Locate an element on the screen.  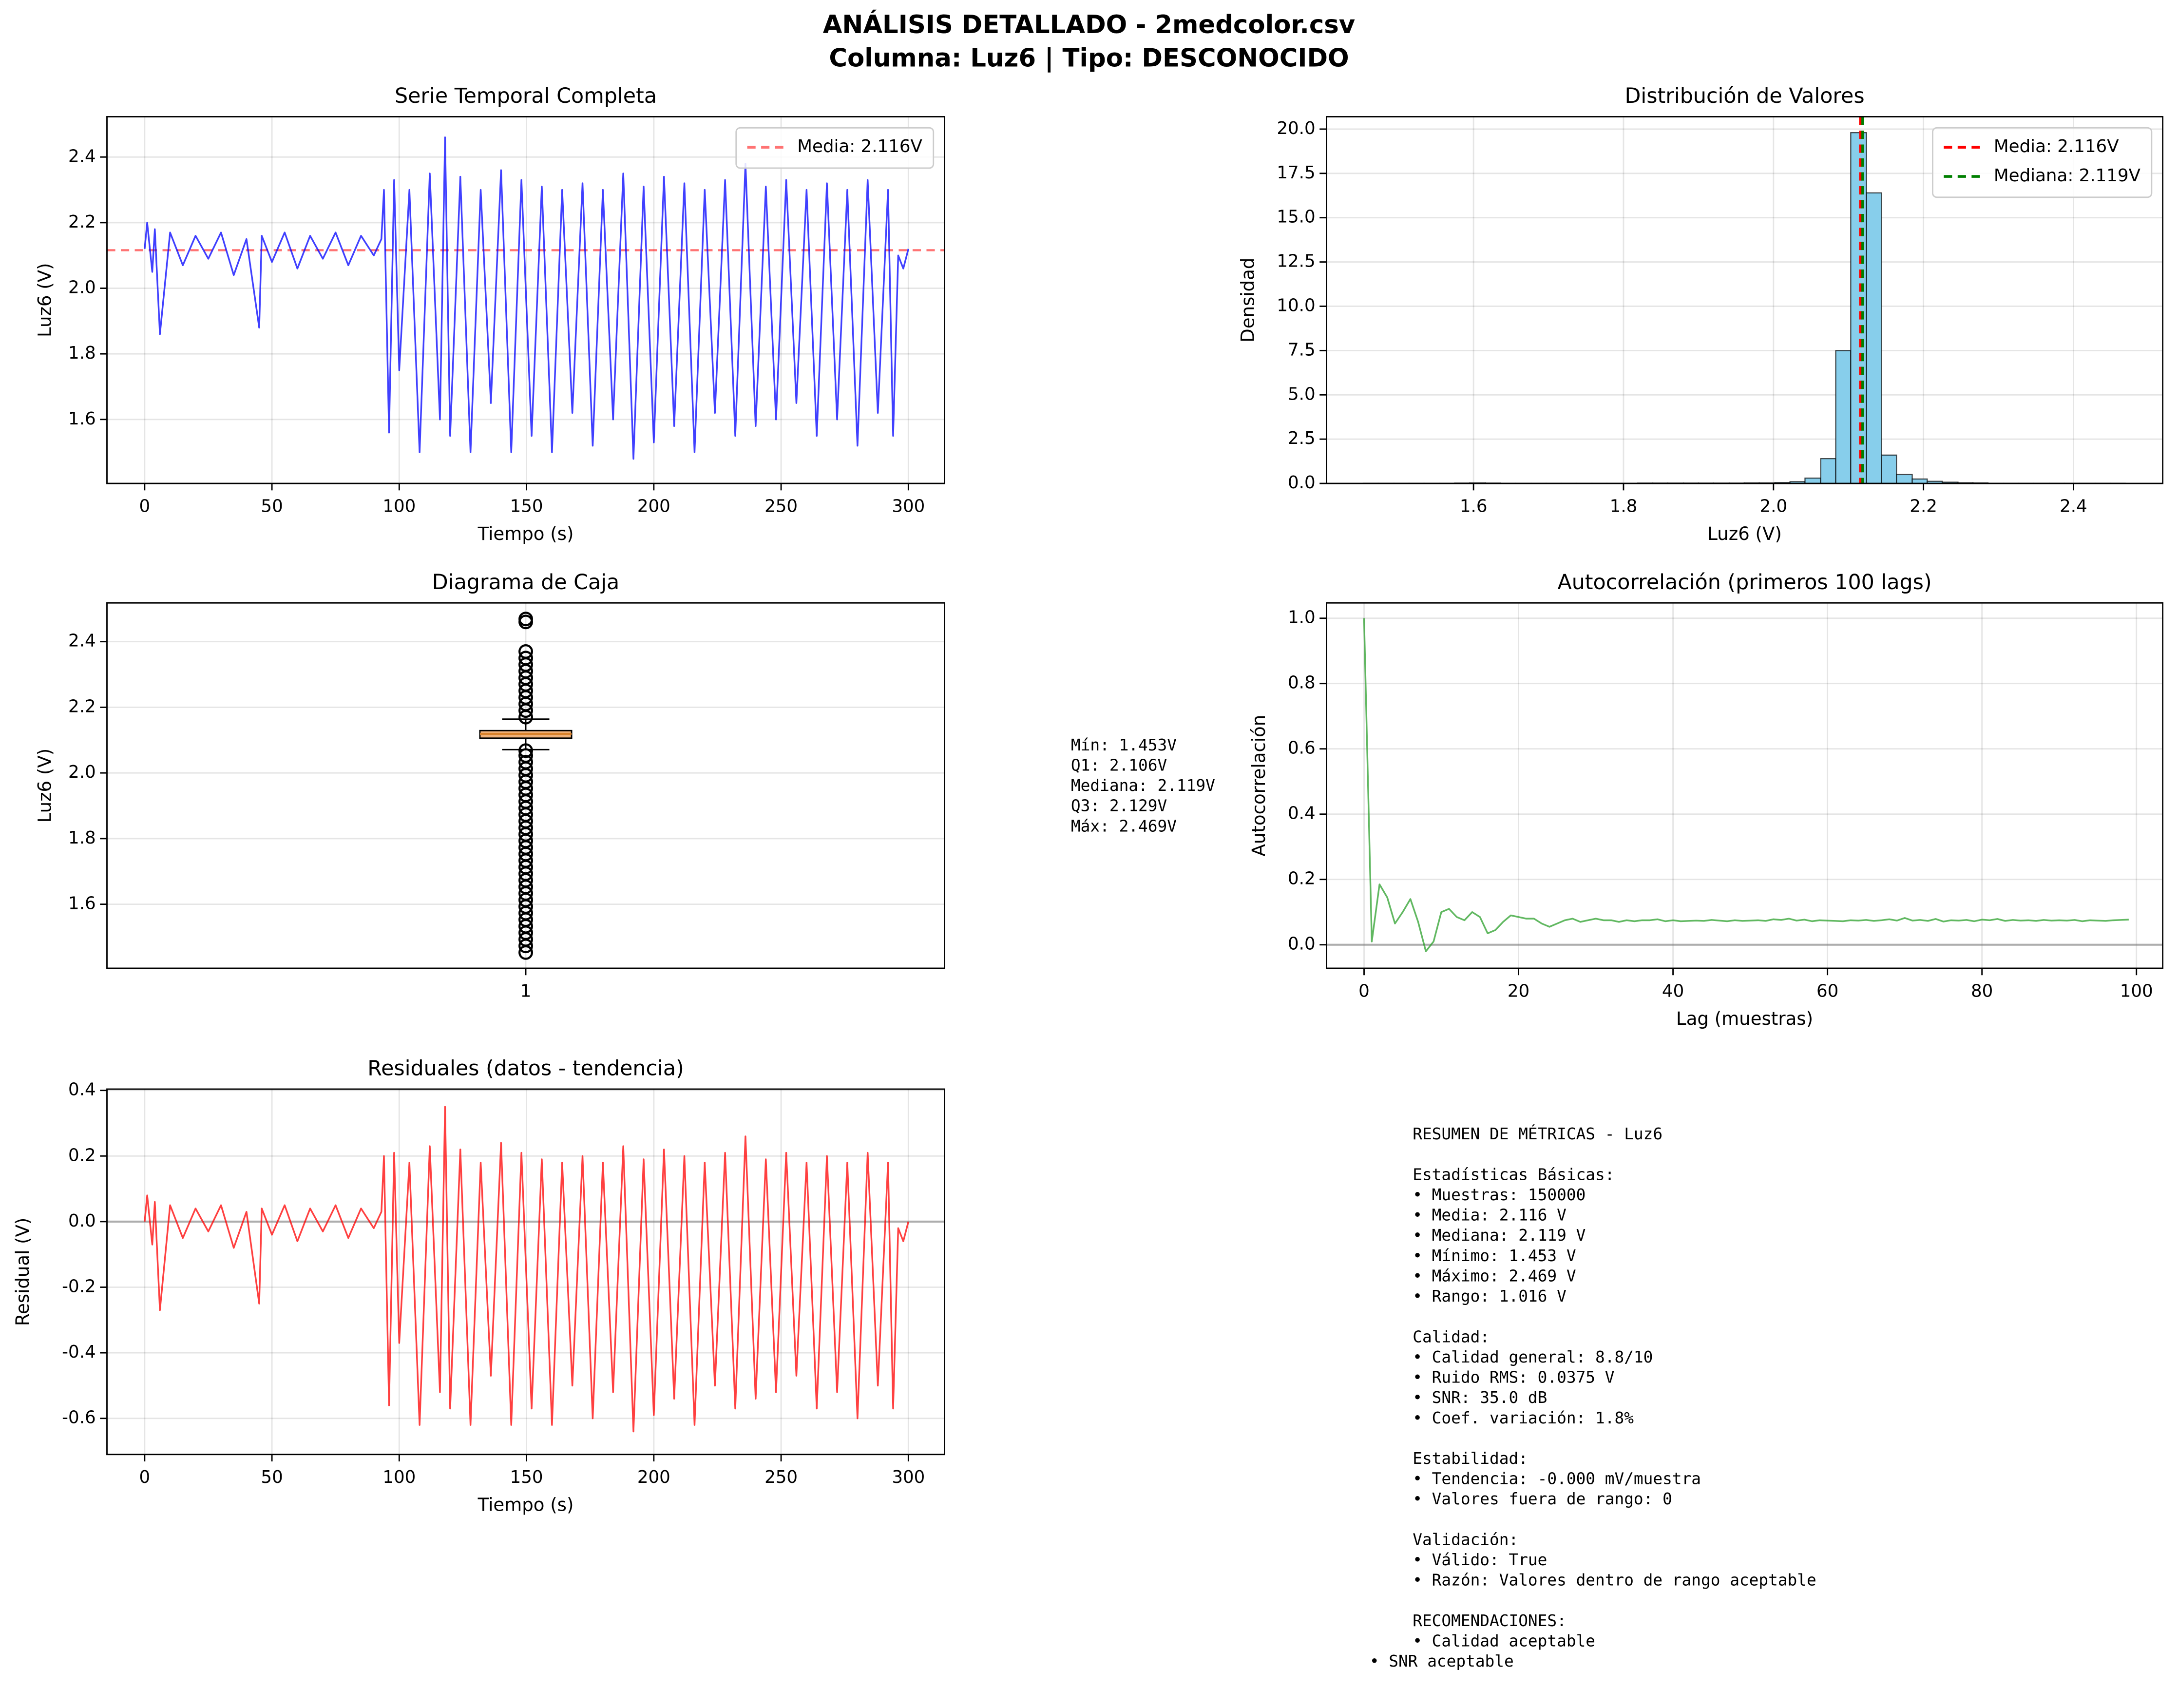
x-tick-label: 60 is located at coordinates (1827, 991).